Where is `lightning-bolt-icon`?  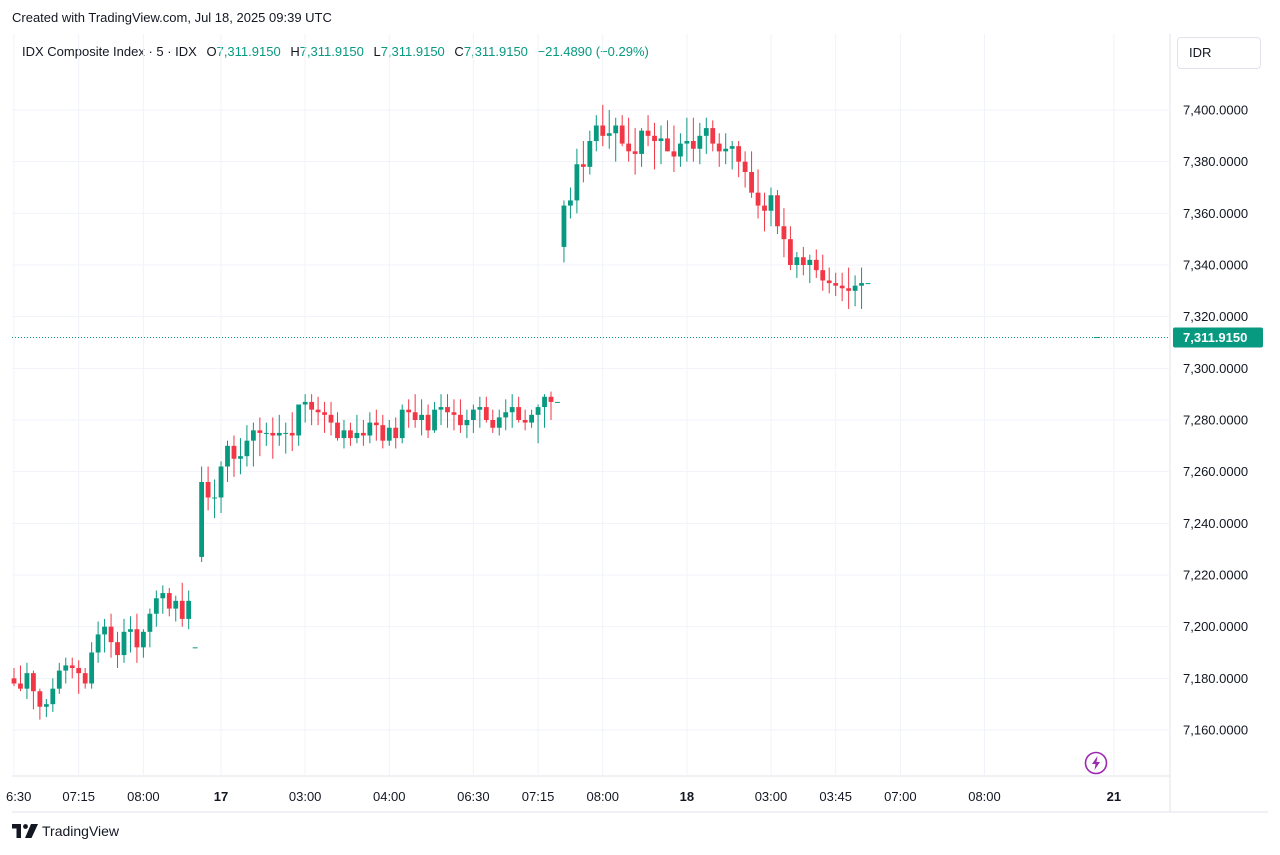 lightning-bolt-icon is located at coordinates (1096, 763).